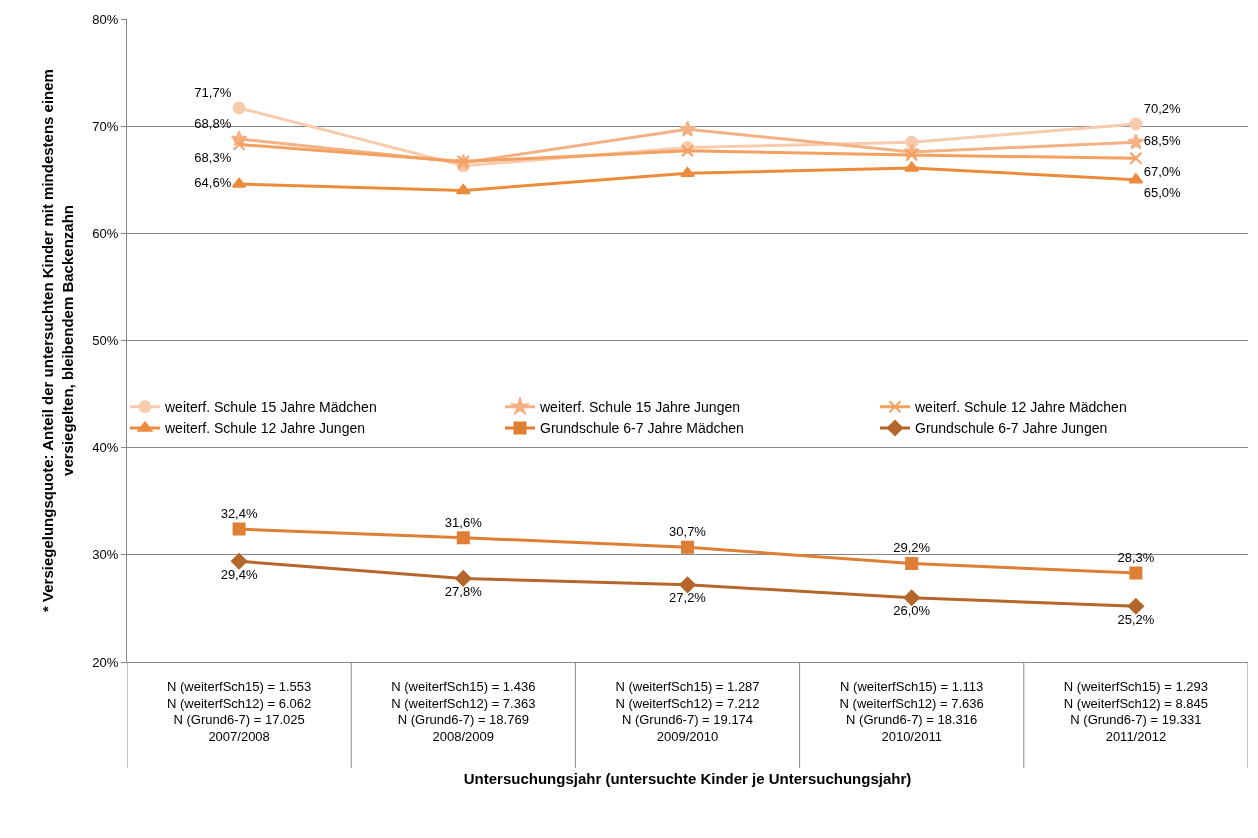 This screenshot has height=838, width=1258. I want to click on data-label: 32,4%, so click(239, 513).